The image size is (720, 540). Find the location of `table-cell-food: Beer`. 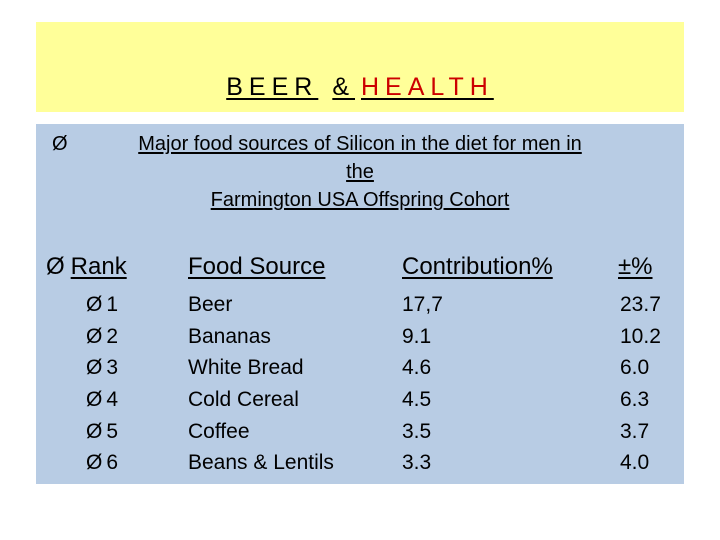

table-cell-food: Beer is located at coordinates (210, 304).